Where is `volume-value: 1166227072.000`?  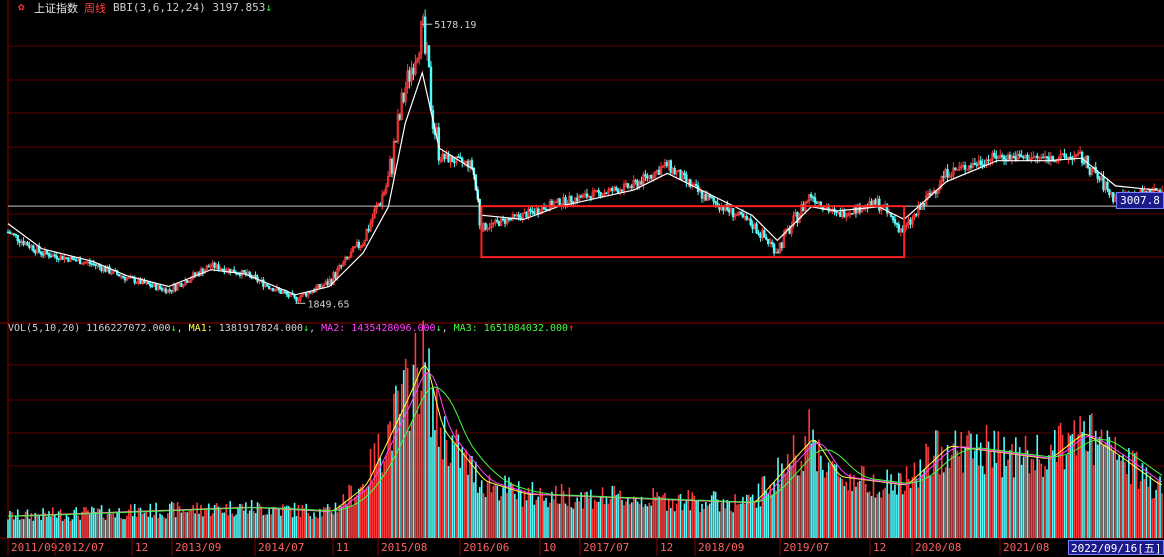
volume-value: 1166227072.000 is located at coordinates (128, 328).